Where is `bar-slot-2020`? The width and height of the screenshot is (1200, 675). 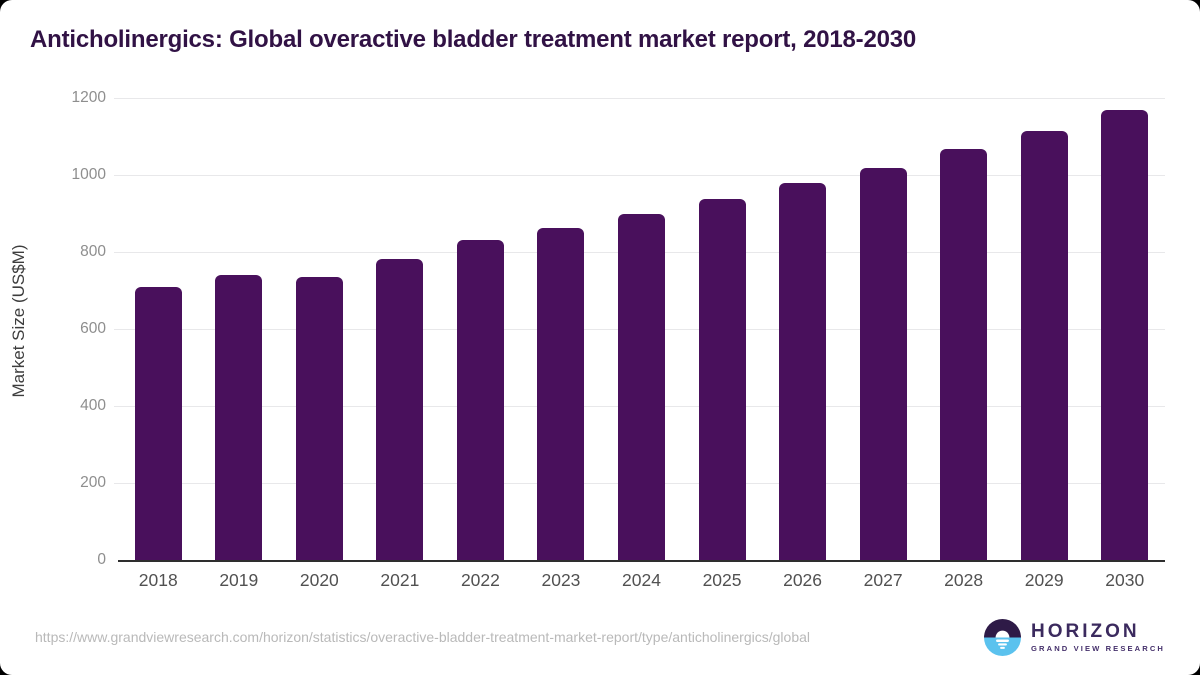 bar-slot-2020 is located at coordinates (319, 329).